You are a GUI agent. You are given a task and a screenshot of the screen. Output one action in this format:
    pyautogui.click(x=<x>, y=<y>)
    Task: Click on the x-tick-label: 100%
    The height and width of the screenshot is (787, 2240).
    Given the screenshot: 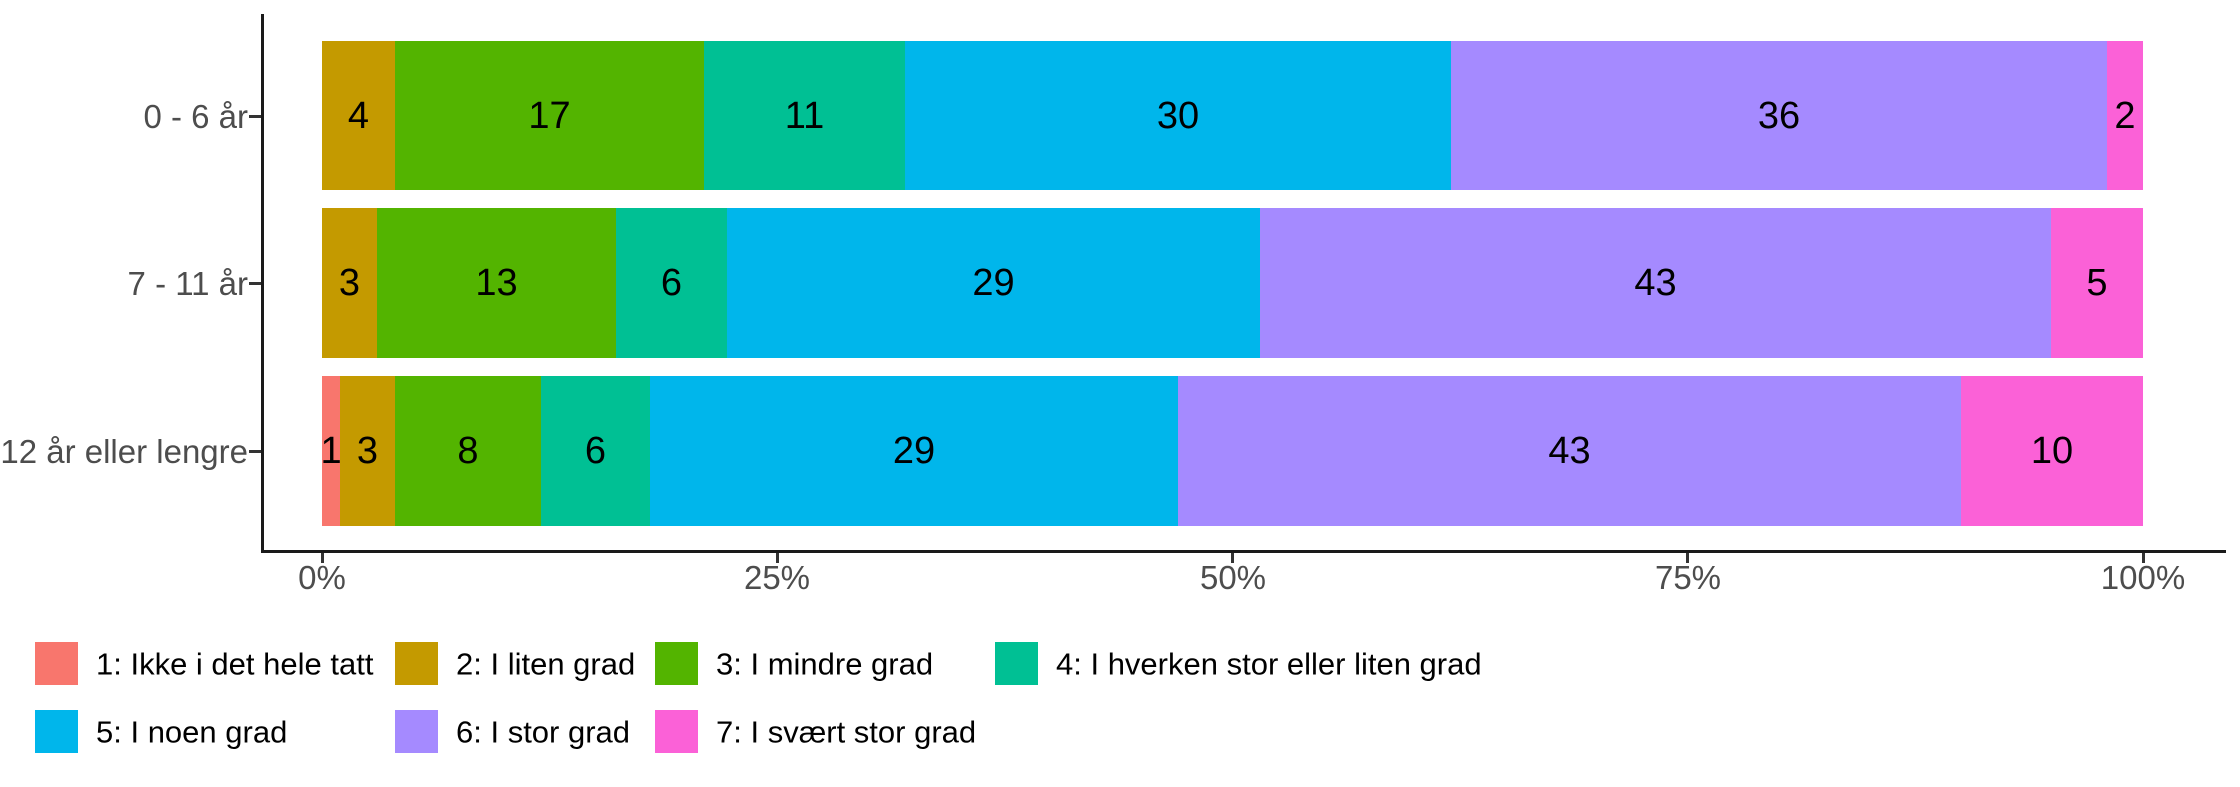 What is the action you would take?
    pyautogui.click(x=2143, y=577)
    